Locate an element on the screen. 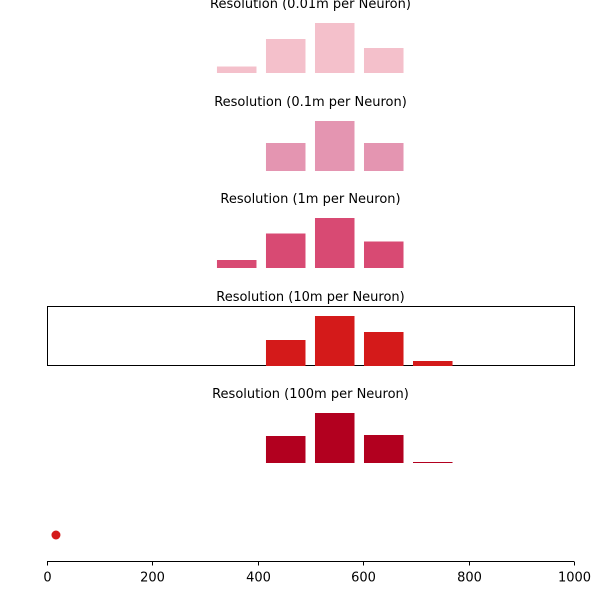 This screenshot has width=600, height=600. position-marker is located at coordinates (56, 535).